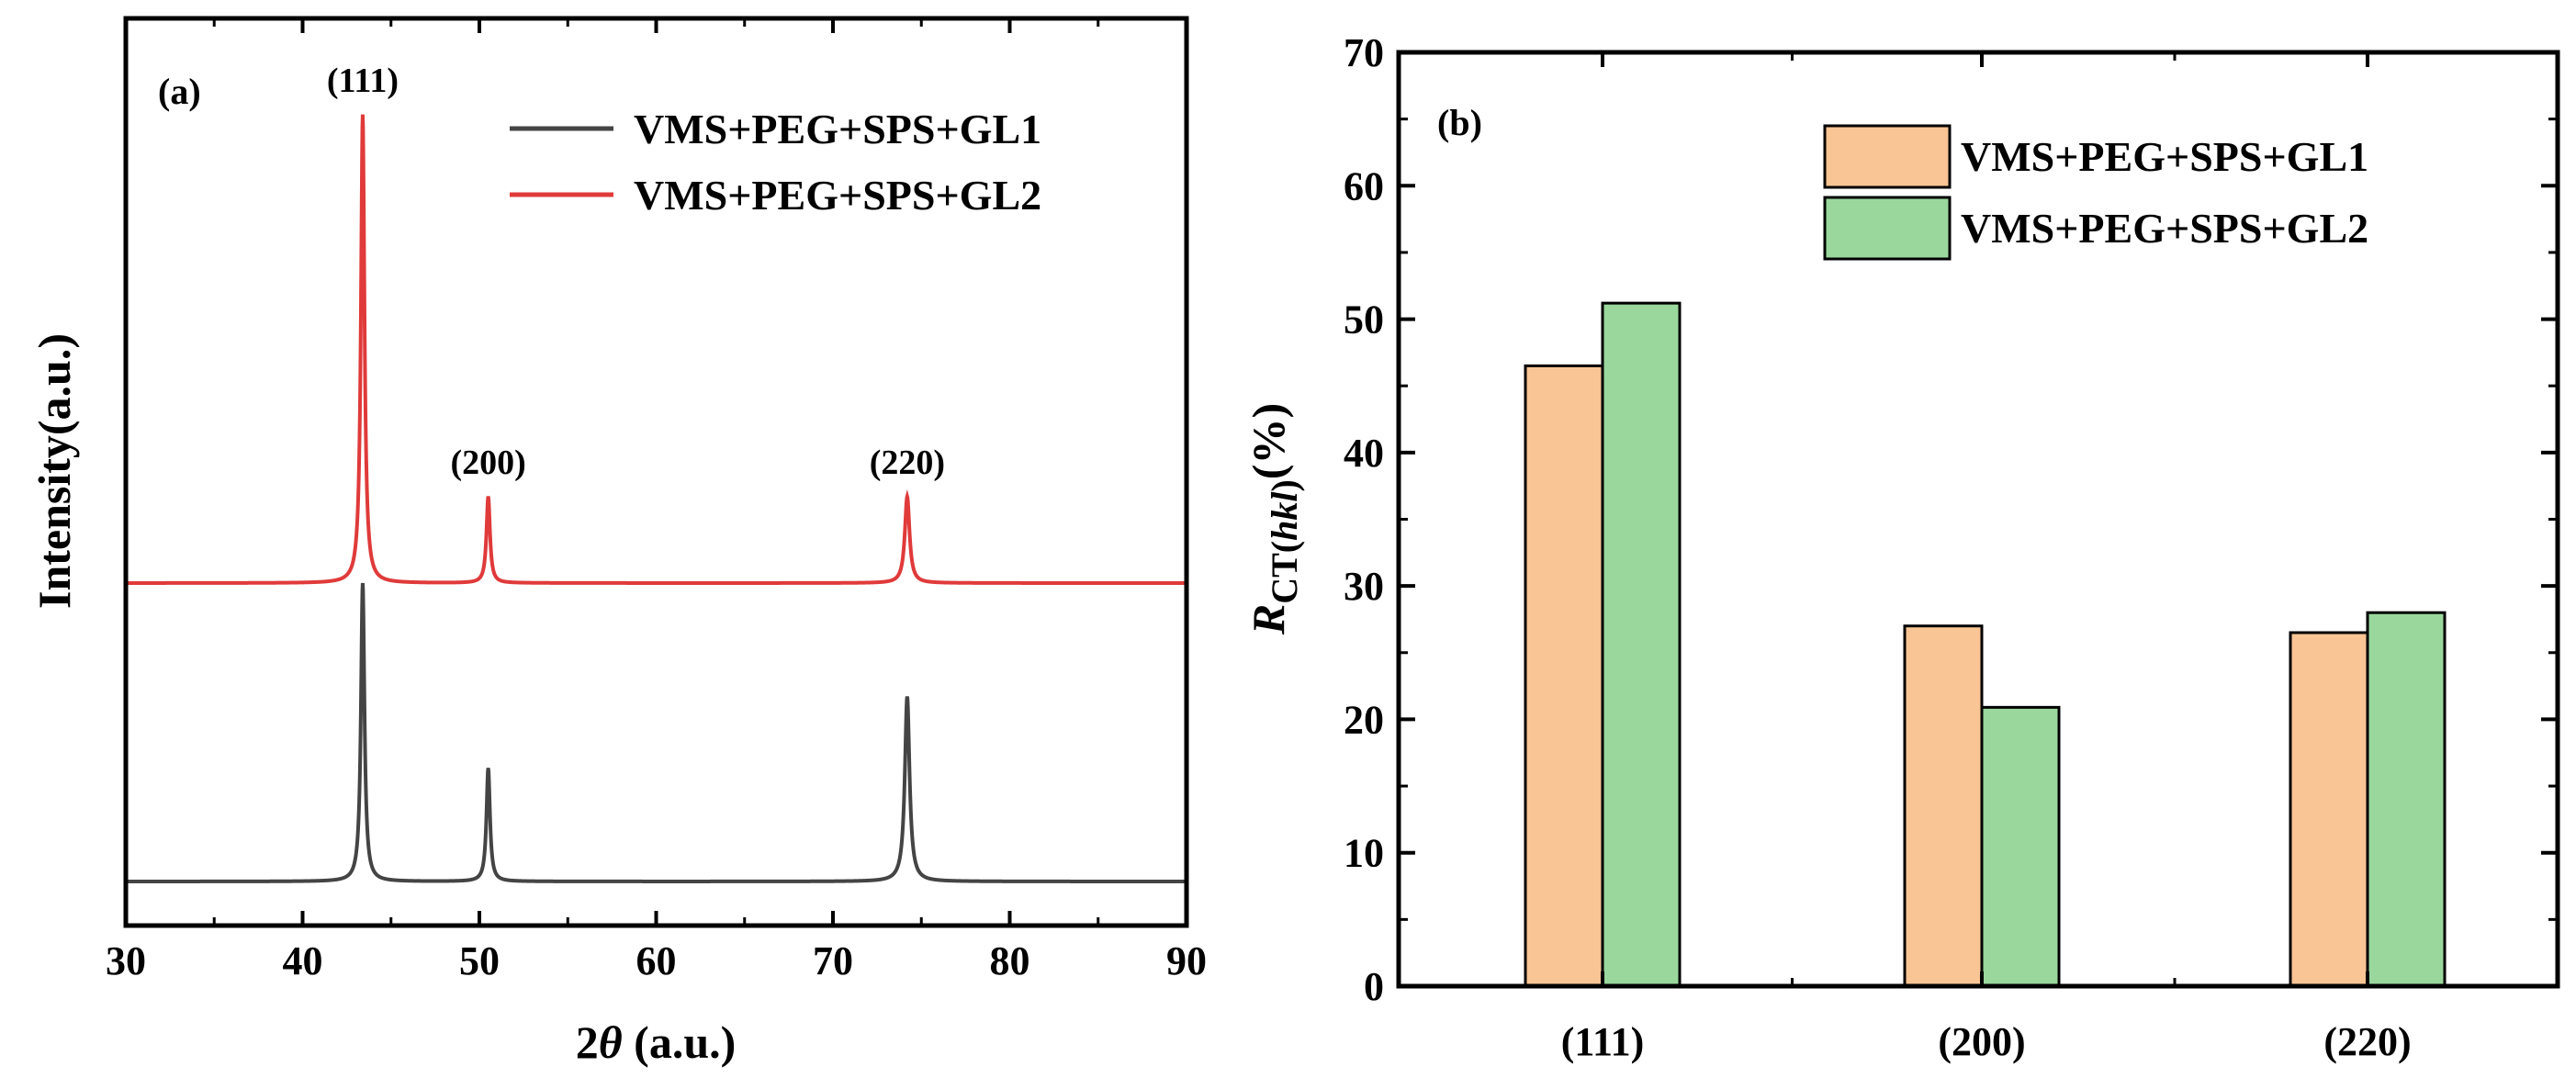 Image resolution: width=2576 pixels, height=1089 pixels. I want to click on x-tick-label: 60, so click(656, 960).